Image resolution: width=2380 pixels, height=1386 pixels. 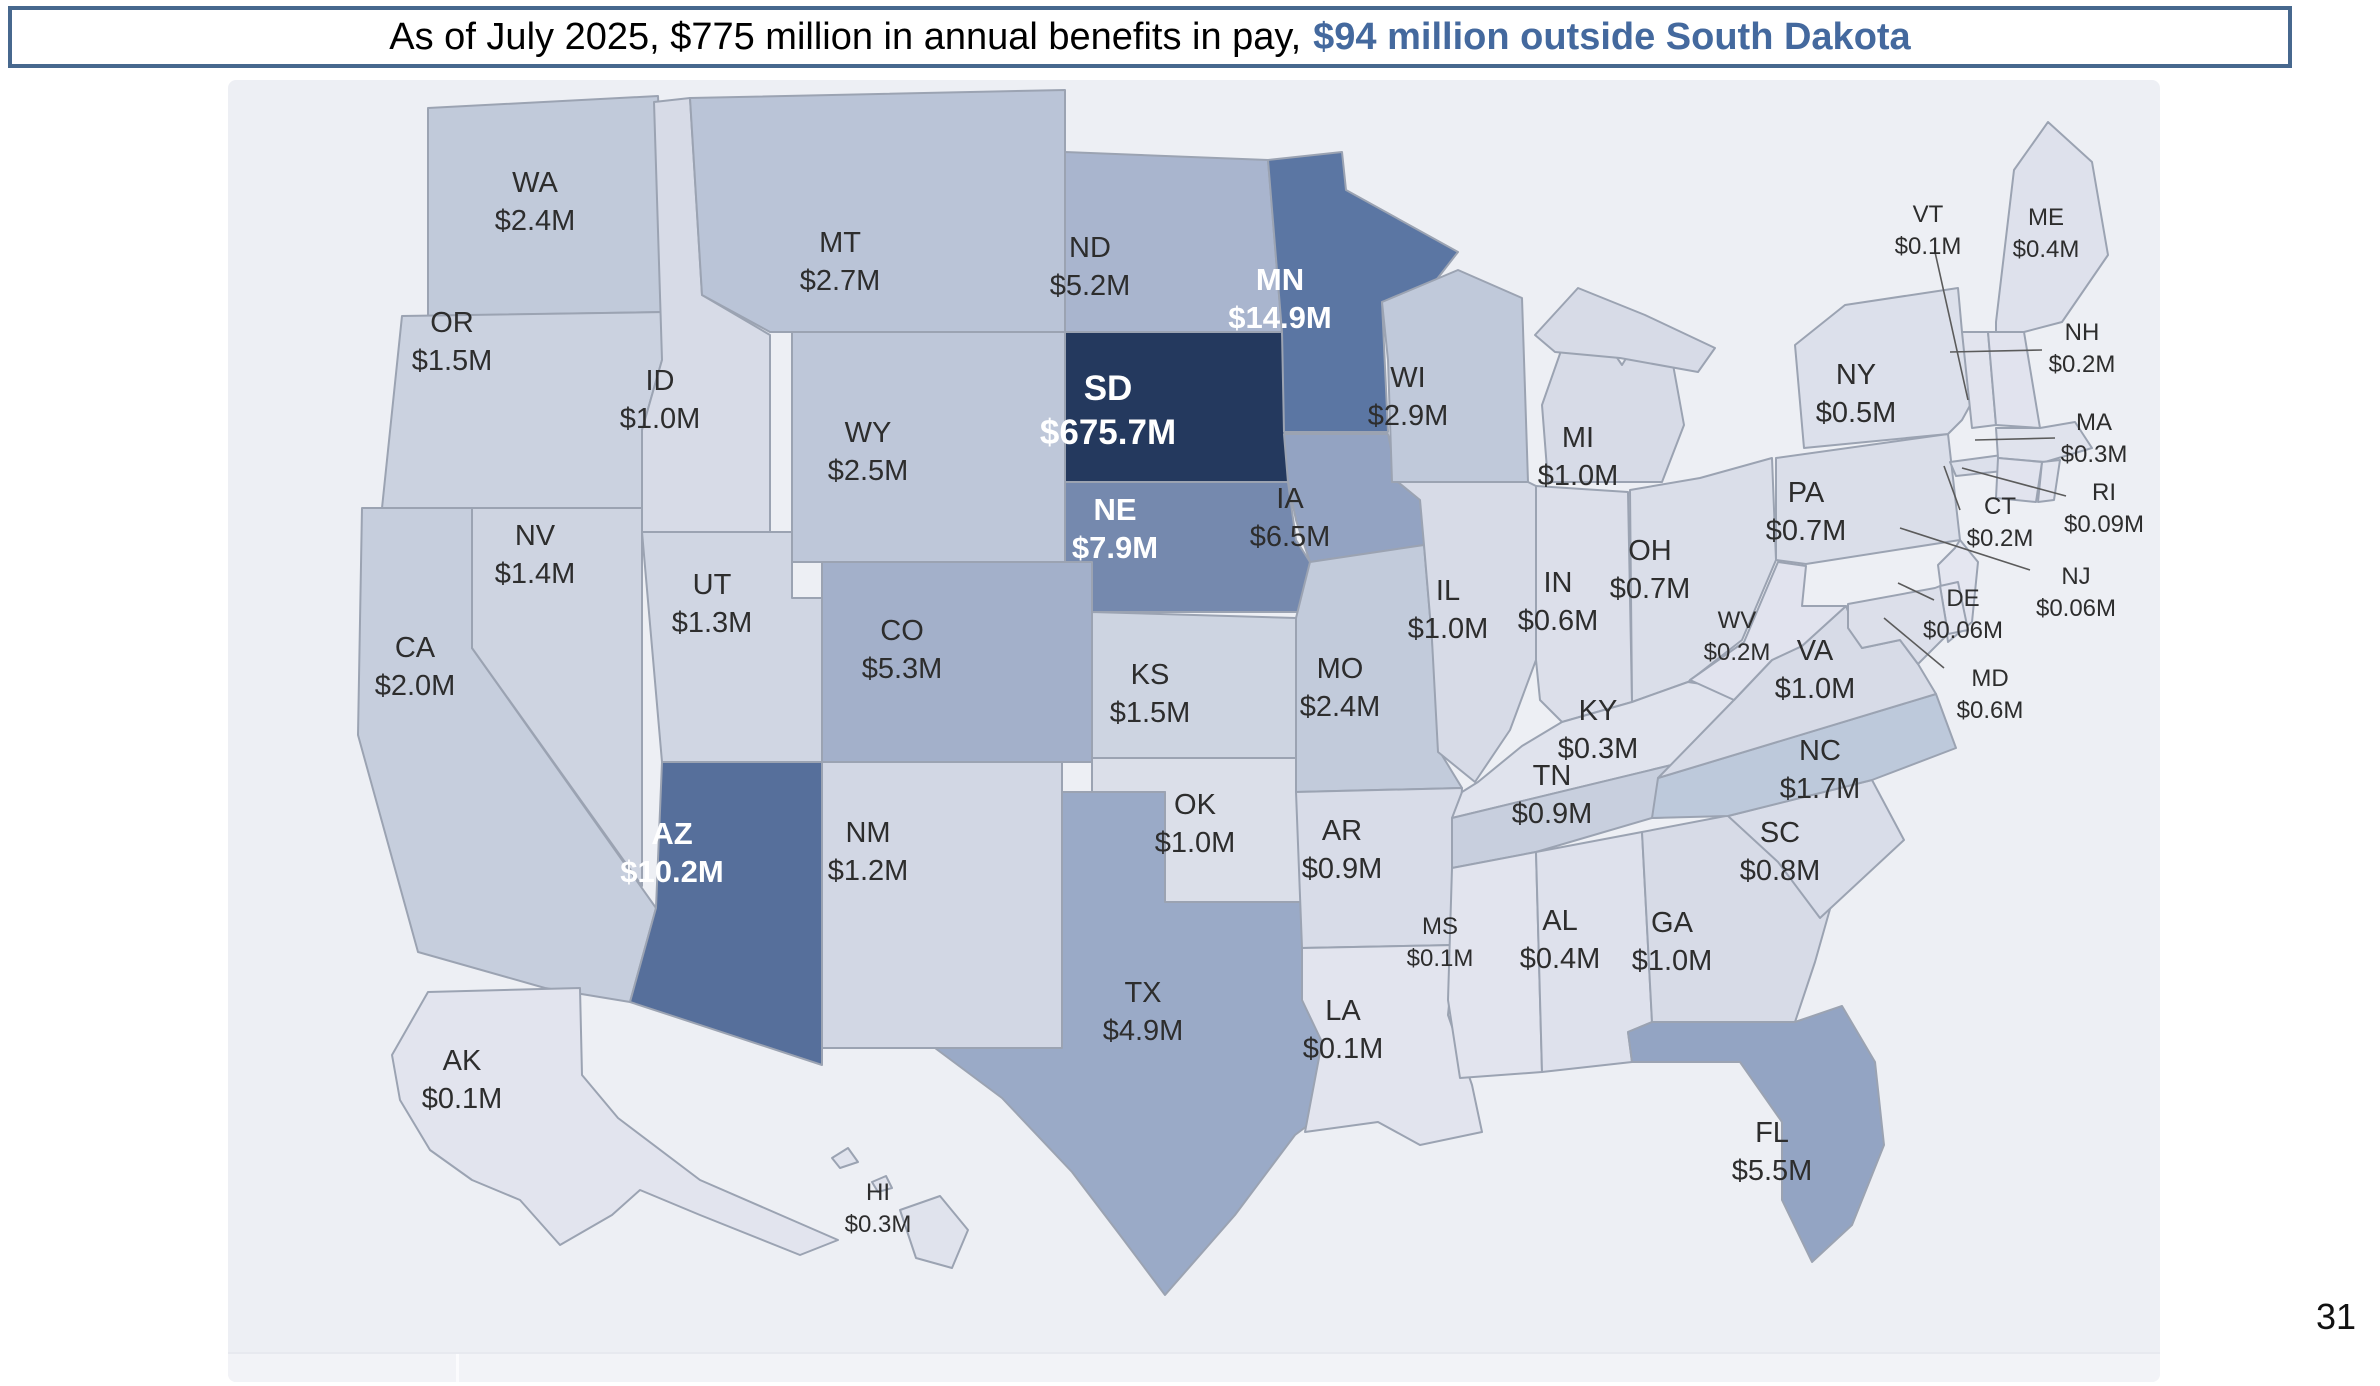 I want to click on state-label-TX: TX $4.9M, so click(x=1143, y=1012).